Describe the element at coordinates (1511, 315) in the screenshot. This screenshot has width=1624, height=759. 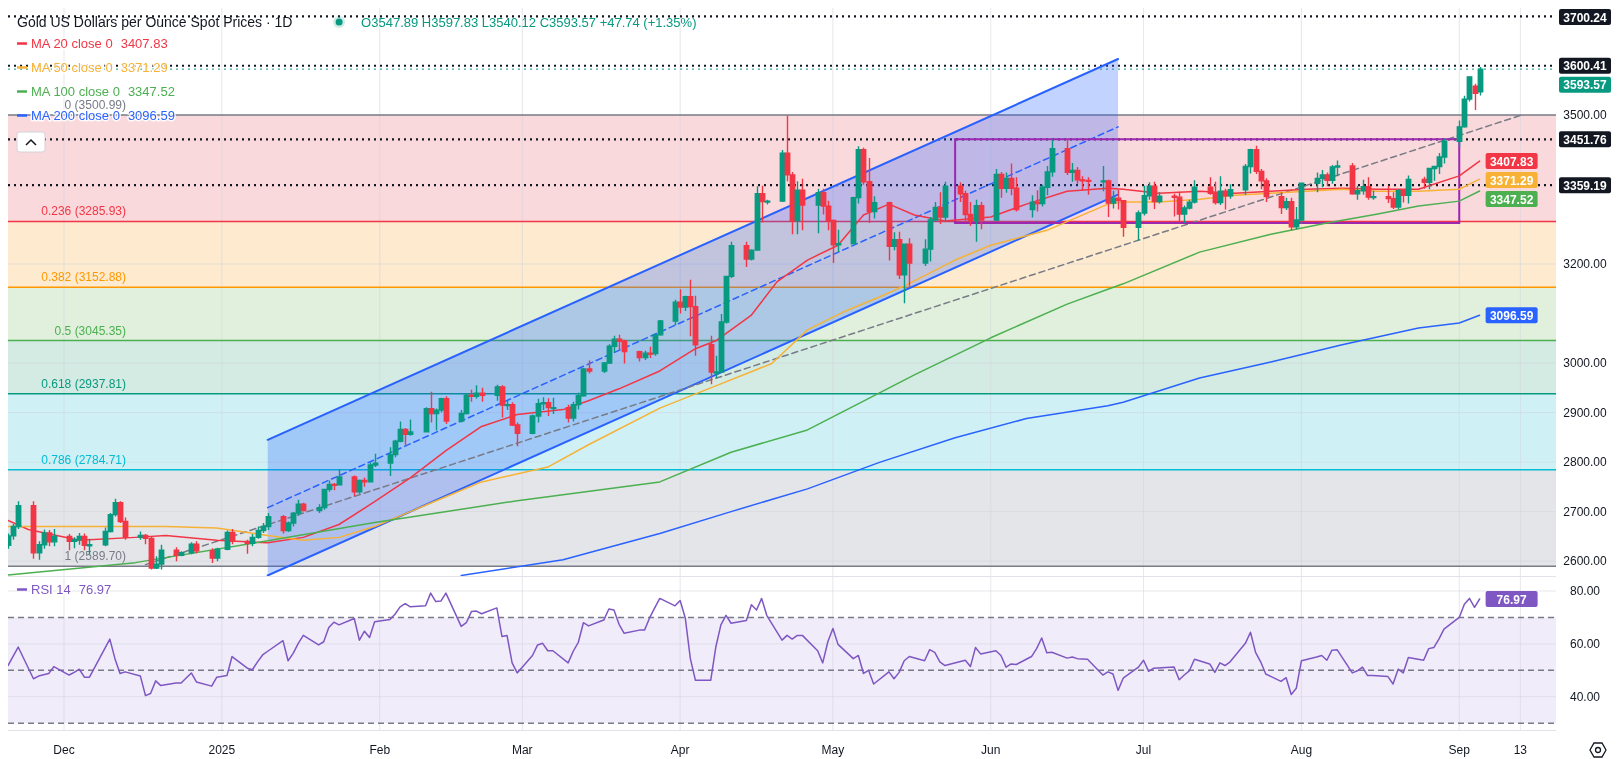
I see `data-label: 3096.59` at that location.